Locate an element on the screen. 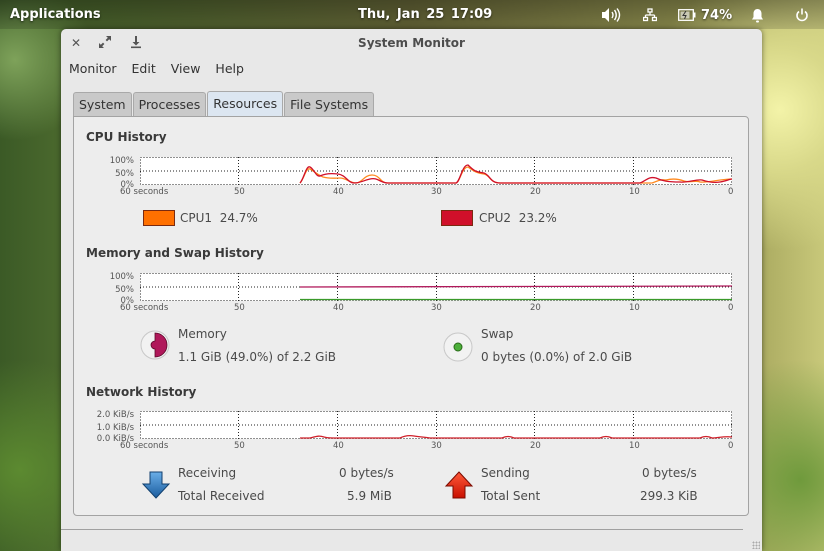 Image resolution: width=824 pixels, height=551 pixels. memory-history-title: Memory and Swap History is located at coordinates (175, 253).